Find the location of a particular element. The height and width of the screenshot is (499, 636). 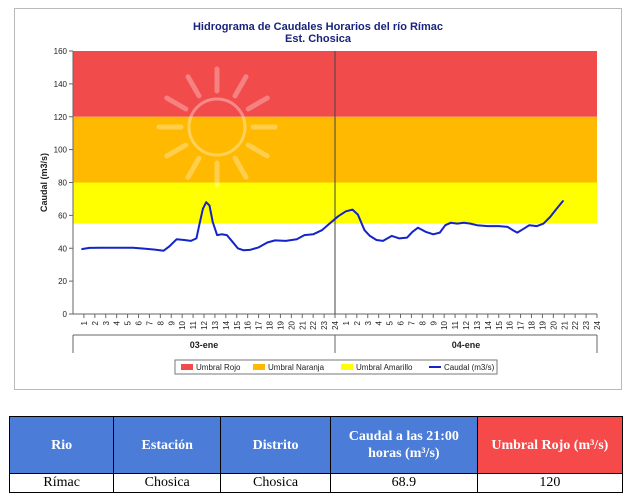

cell-umbral-rojo: 120 is located at coordinates (550, 483).